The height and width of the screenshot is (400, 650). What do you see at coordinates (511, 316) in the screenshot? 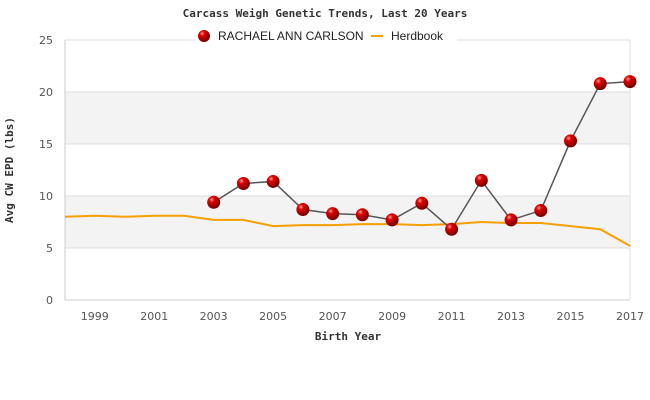
I see `x-tick-label: 2013` at bounding box center [511, 316].